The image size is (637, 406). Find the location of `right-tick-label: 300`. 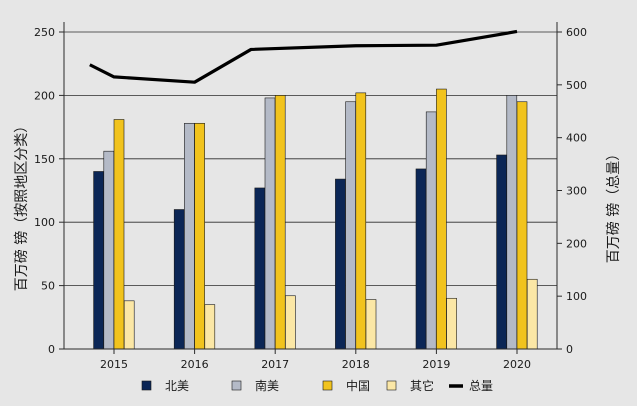

right-tick-label: 300 is located at coordinates (576, 191).